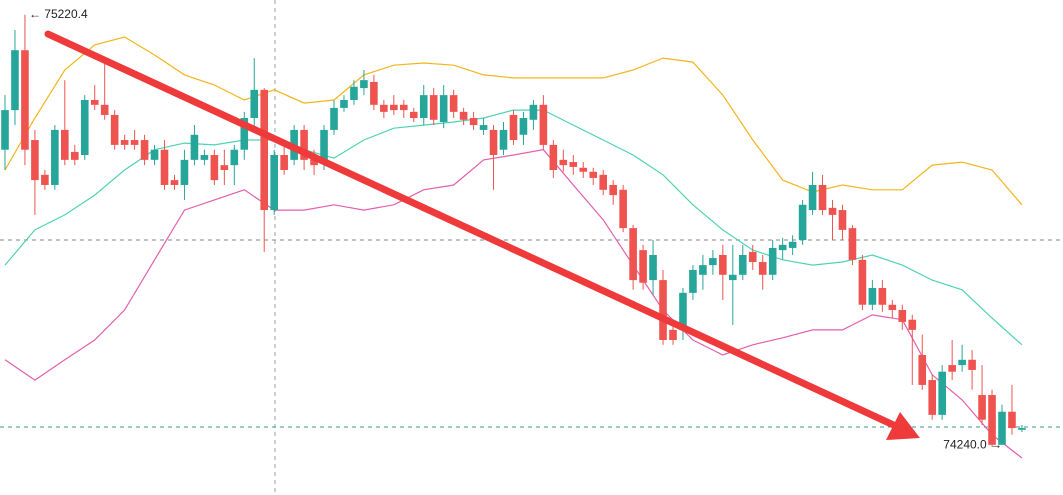 The image size is (1063, 495). I want to click on low-label: 74240.0 →, so click(972, 445).